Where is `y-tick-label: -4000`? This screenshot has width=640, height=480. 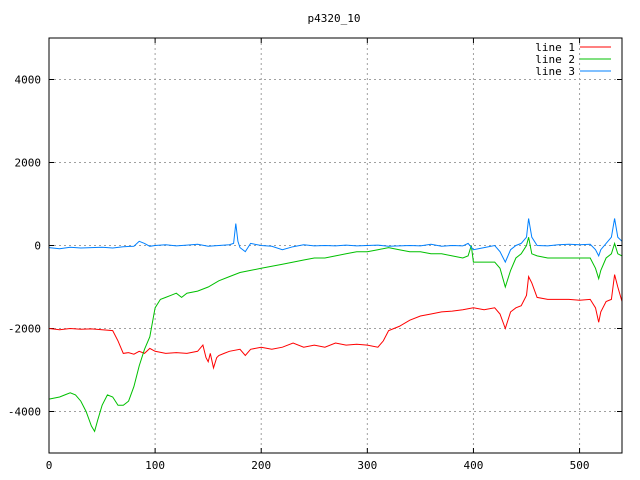 y-tick-label: -4000 is located at coordinates (24, 412).